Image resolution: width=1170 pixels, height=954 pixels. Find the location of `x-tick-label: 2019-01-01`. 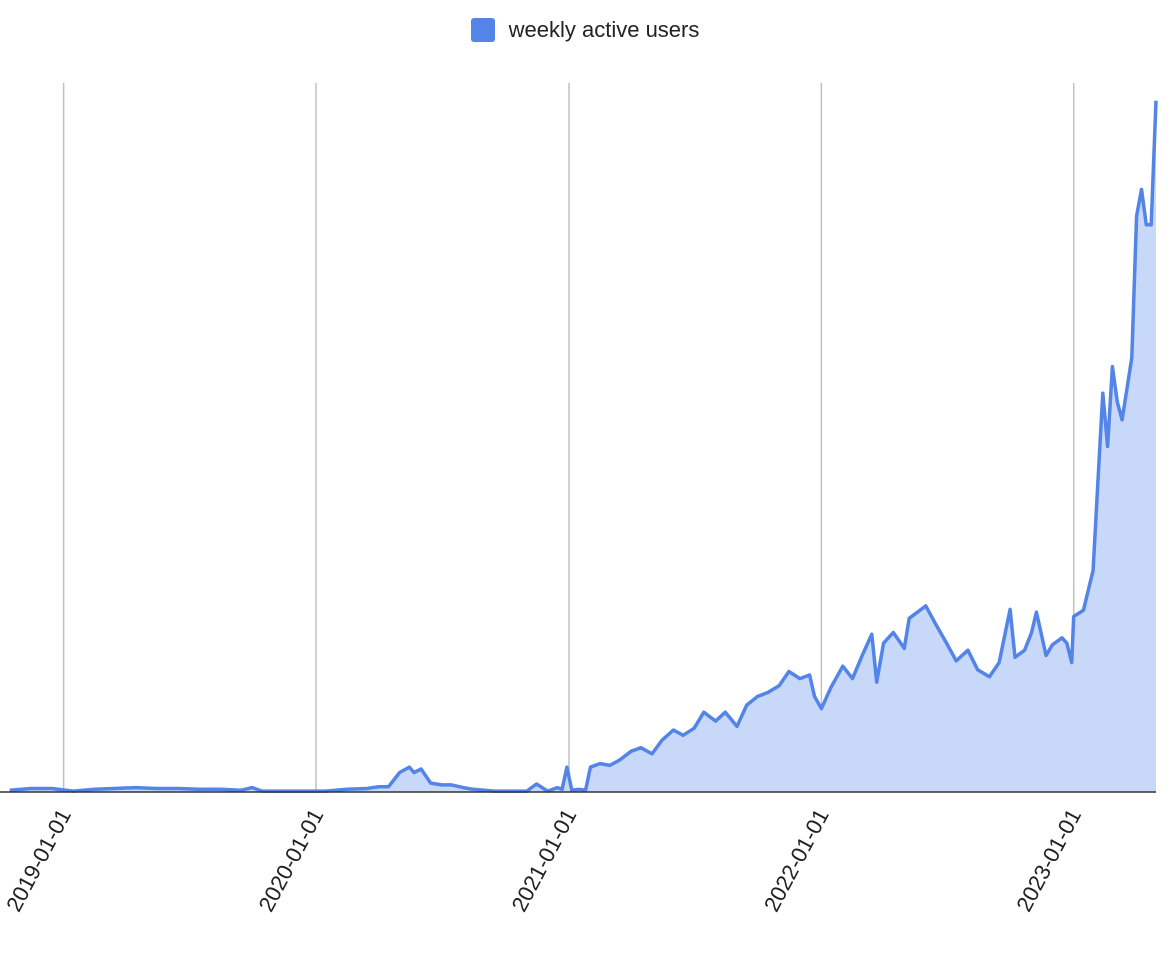

x-tick-label: 2019-01-01 is located at coordinates (38, 860).